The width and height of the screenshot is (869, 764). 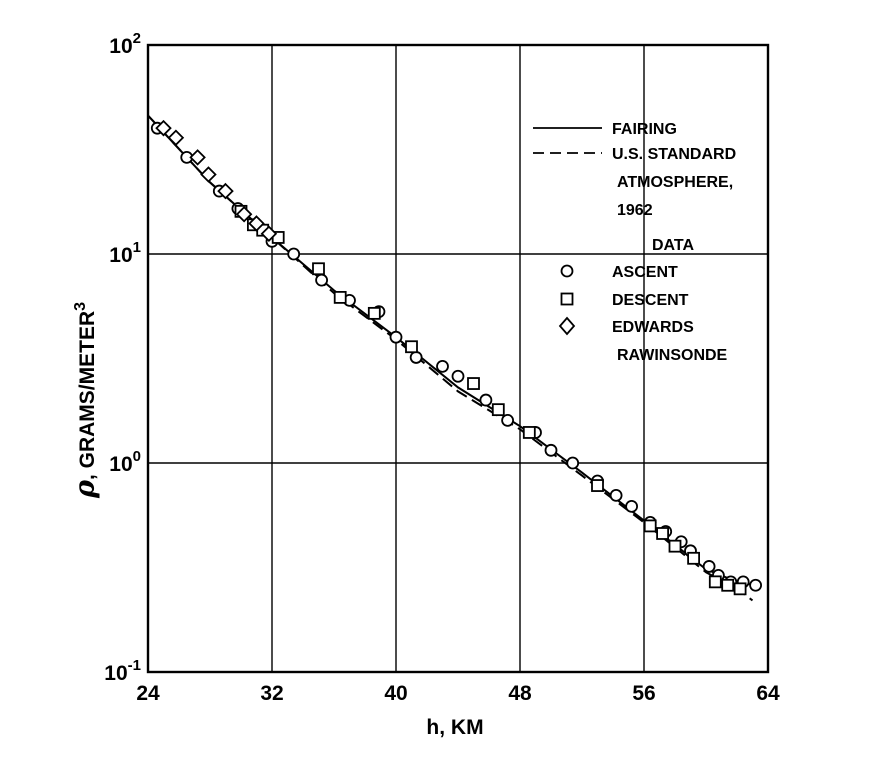 What do you see at coordinates (644, 129) in the screenshot?
I see `legend-fairing-label: FAIRING` at bounding box center [644, 129].